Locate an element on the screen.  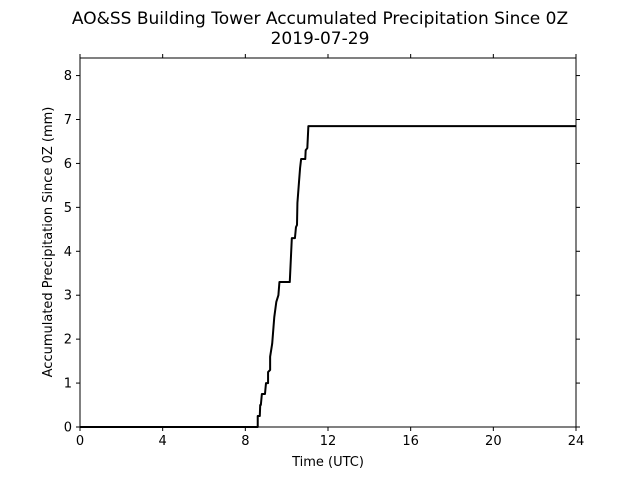
x-tick-label-12: 12 is located at coordinates (328, 441).